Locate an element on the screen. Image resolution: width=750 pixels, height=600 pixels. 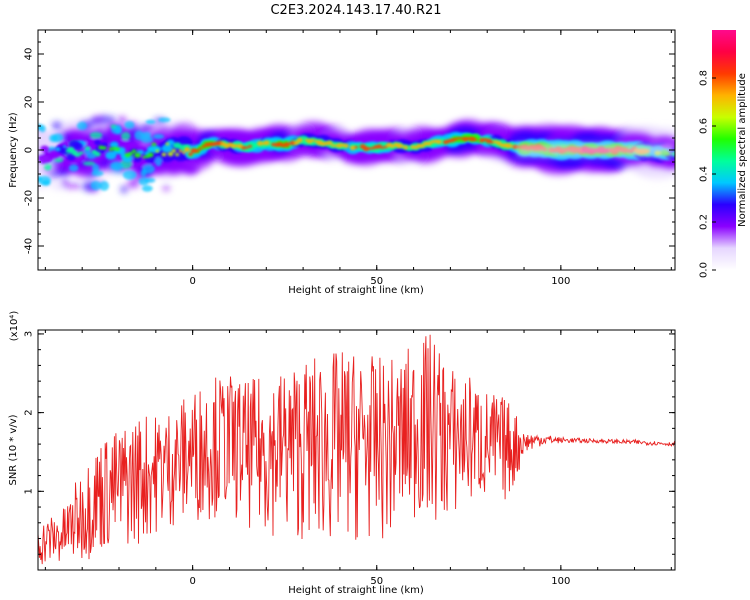
figure-title: C2E3.2024.143.17.40.R21 is located at coordinates (355, 10).